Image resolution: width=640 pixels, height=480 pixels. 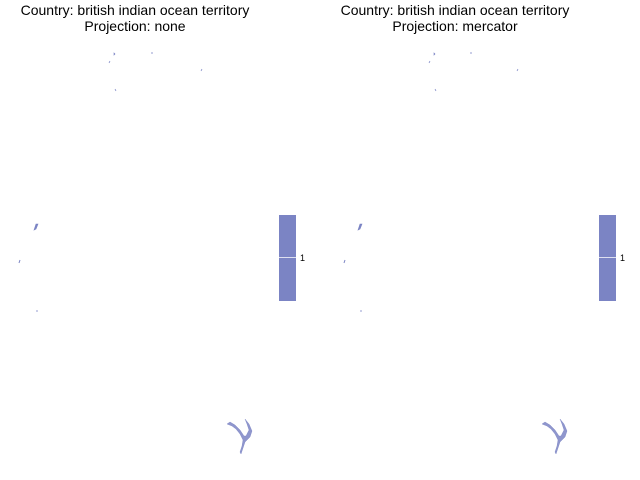 I want to click on title-projection: Projection: none, so click(x=135, y=26).